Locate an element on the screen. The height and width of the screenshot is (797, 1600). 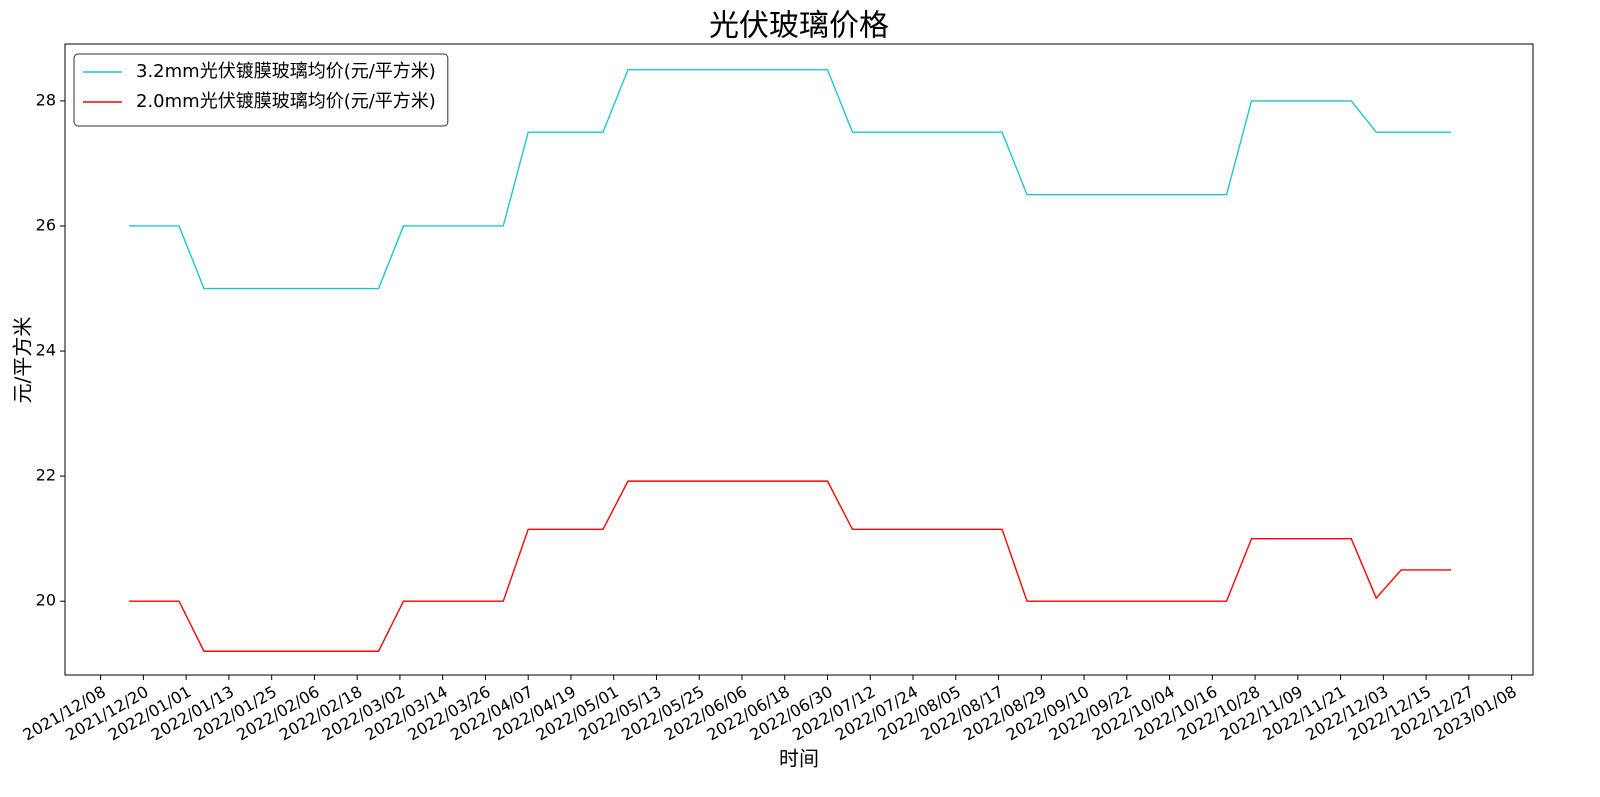
x-axis-label: 时间 is located at coordinates (799, 759).